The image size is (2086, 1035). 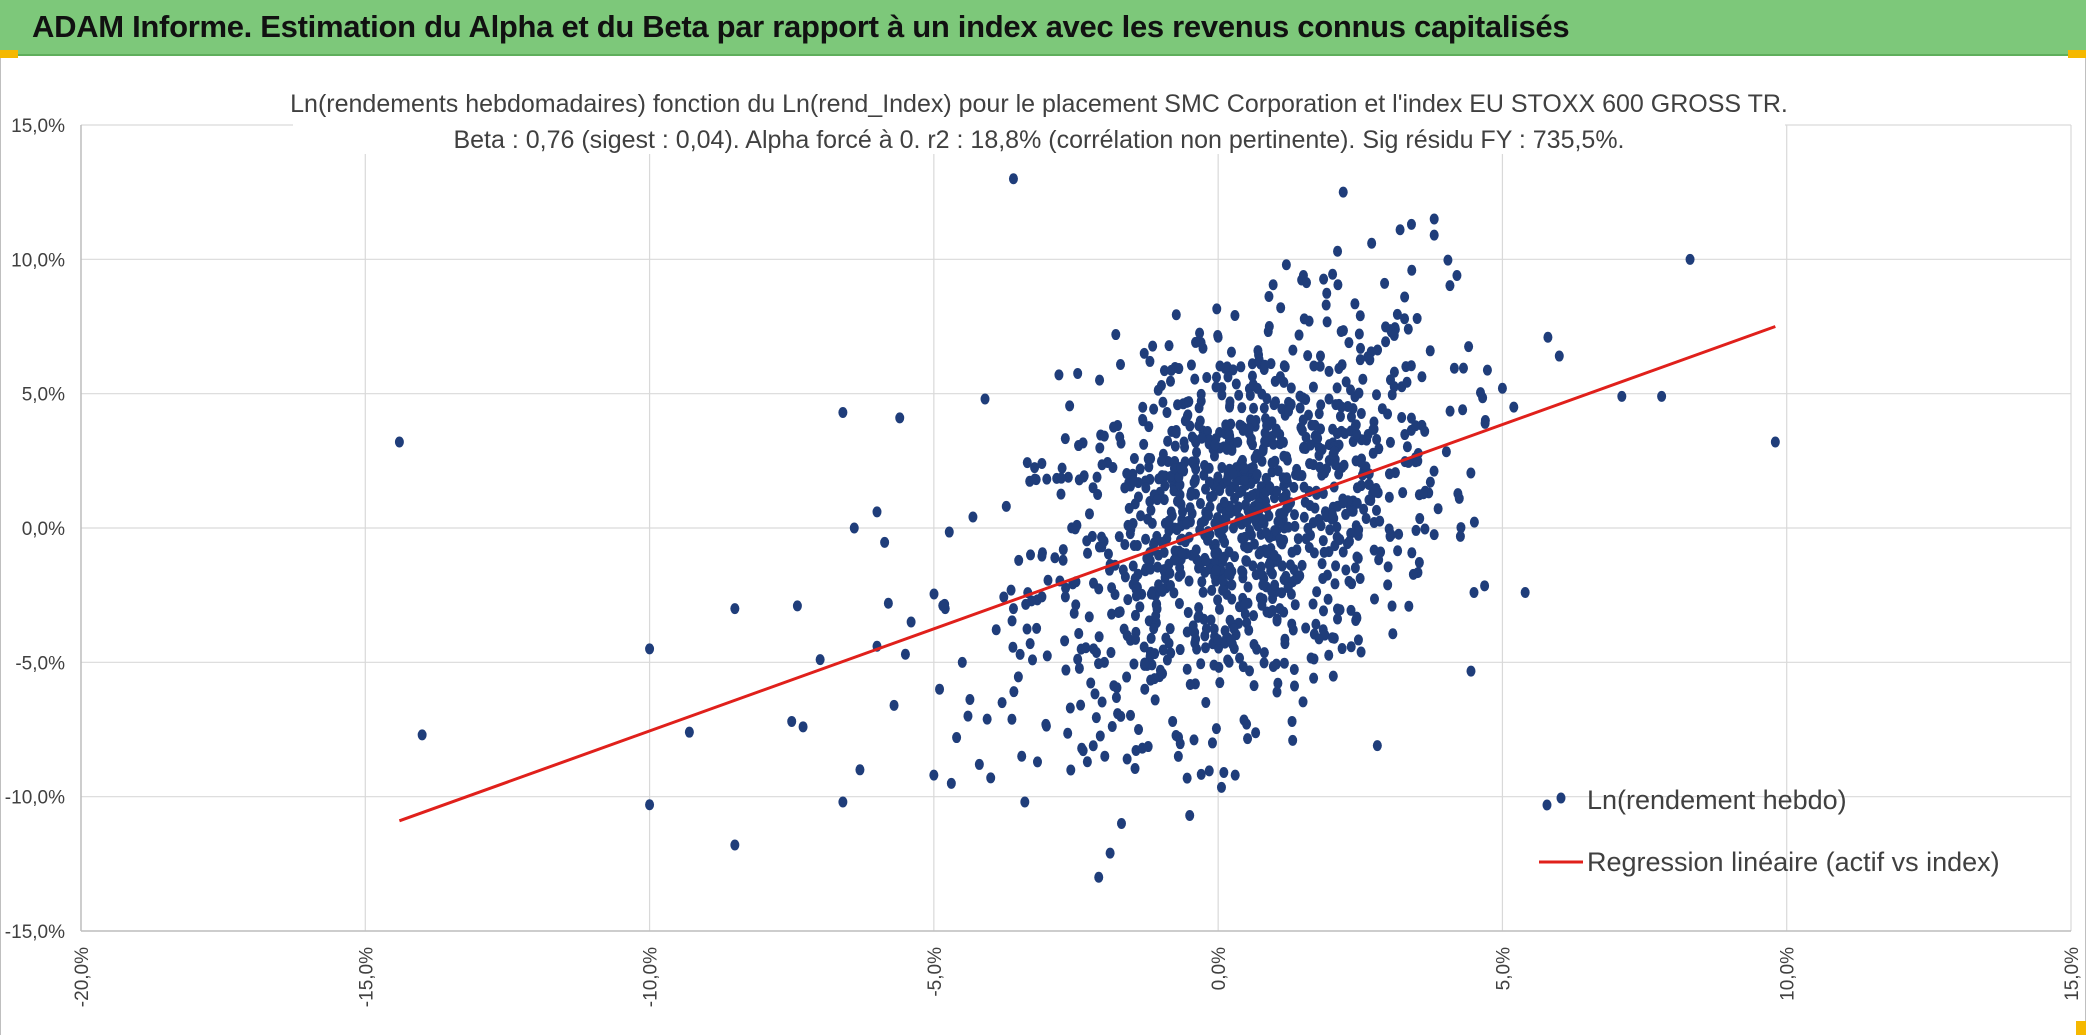 What do you see at coordinates (38, 126) in the screenshot?
I see `y-tick-label: 15,0%` at bounding box center [38, 126].